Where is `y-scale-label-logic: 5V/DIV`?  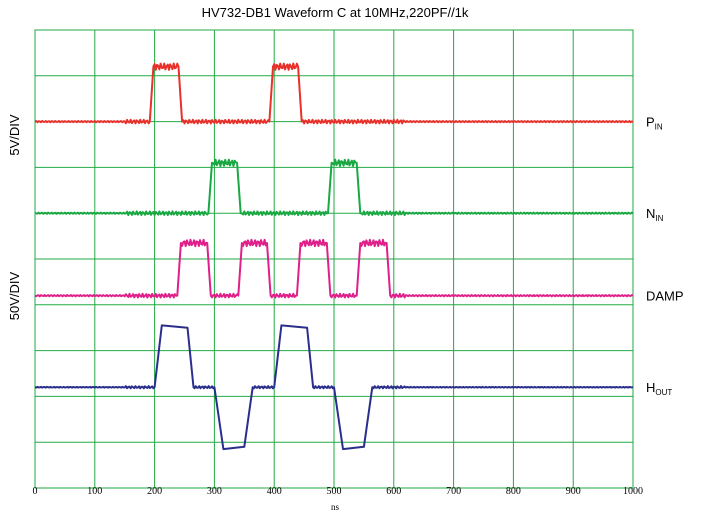 y-scale-label-logic: 5V/DIV is located at coordinates (14, 135).